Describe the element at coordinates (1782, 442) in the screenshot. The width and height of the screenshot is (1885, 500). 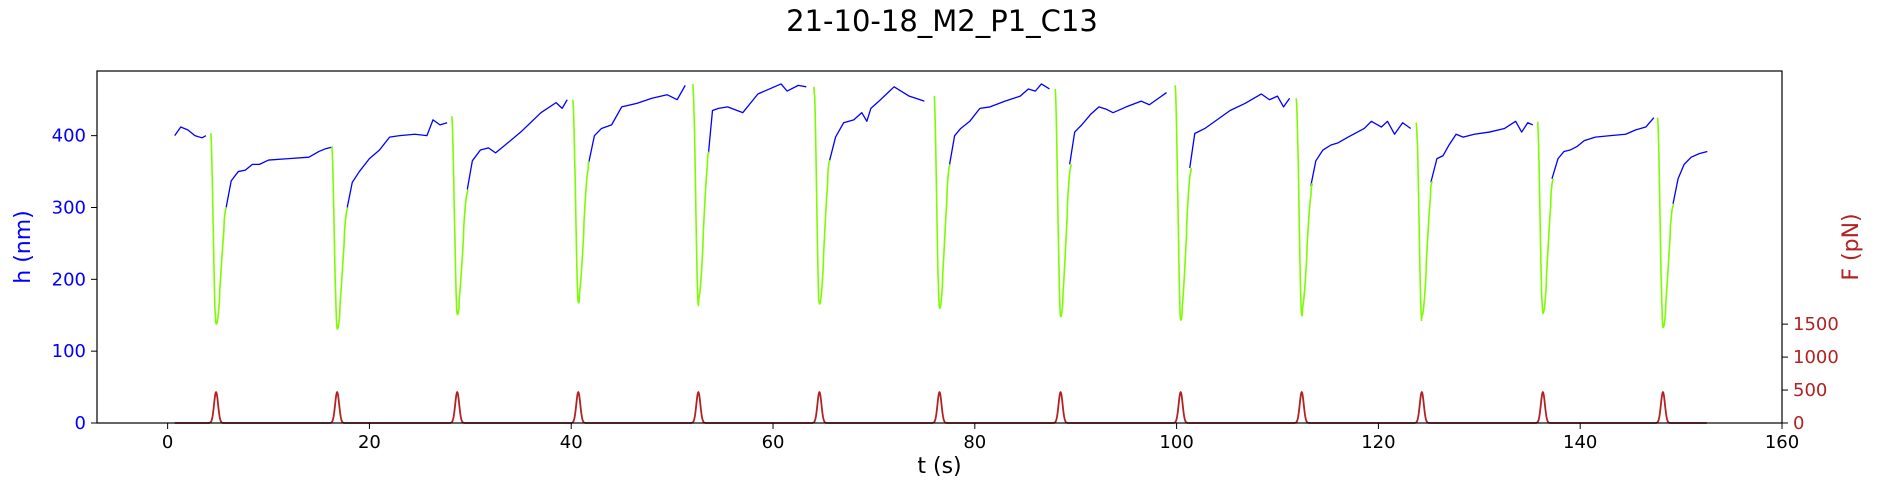
I see `x-tick-label: 160` at that location.